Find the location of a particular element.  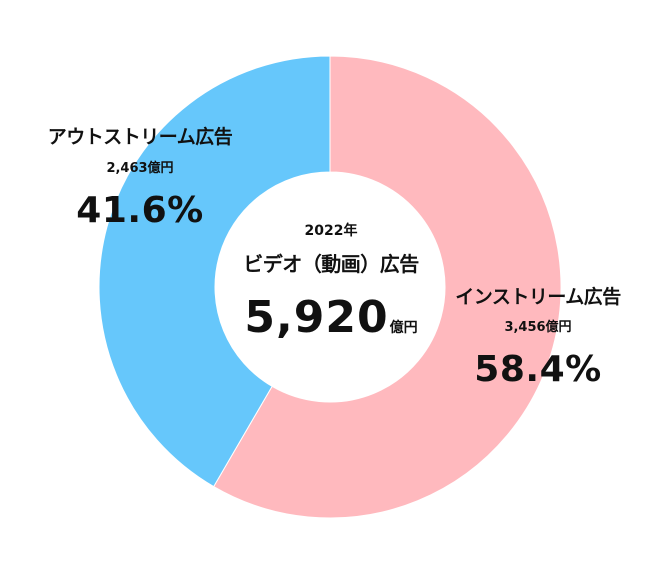

instream-amount-label: 3,456億円 is located at coordinates (538, 327).